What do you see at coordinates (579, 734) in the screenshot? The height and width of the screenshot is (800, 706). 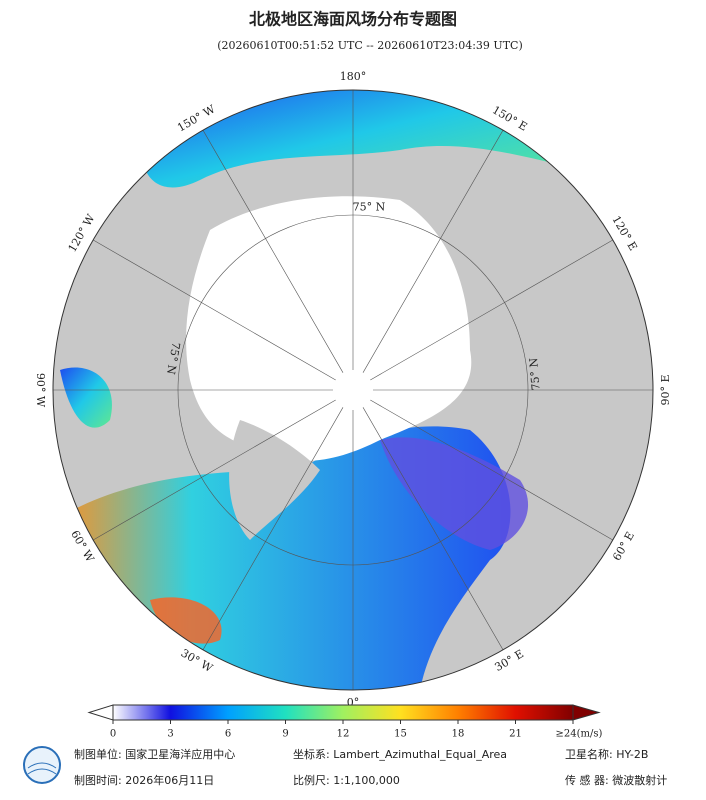 I see `colorbar-tick-label: ≥24(m/s)` at bounding box center [579, 734].